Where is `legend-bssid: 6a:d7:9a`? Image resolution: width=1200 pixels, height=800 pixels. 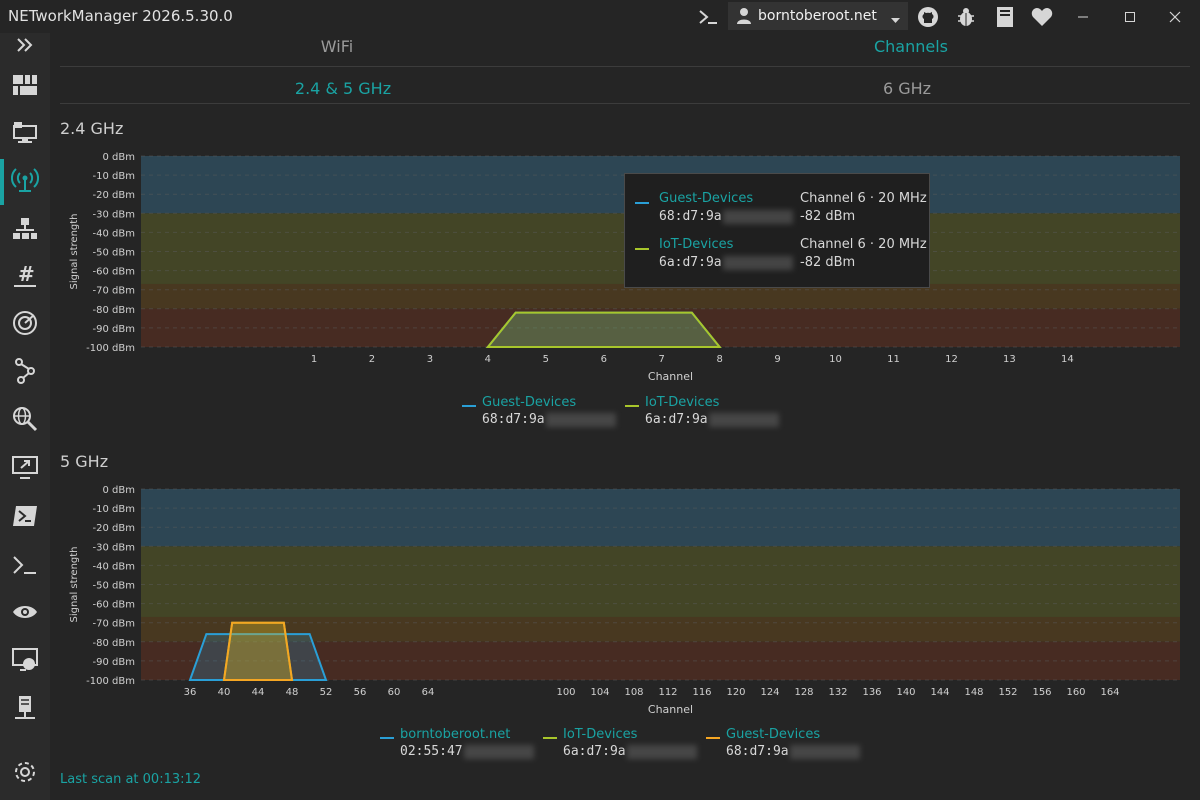
legend-bssid: 6a:d7:9a is located at coordinates (630, 751).